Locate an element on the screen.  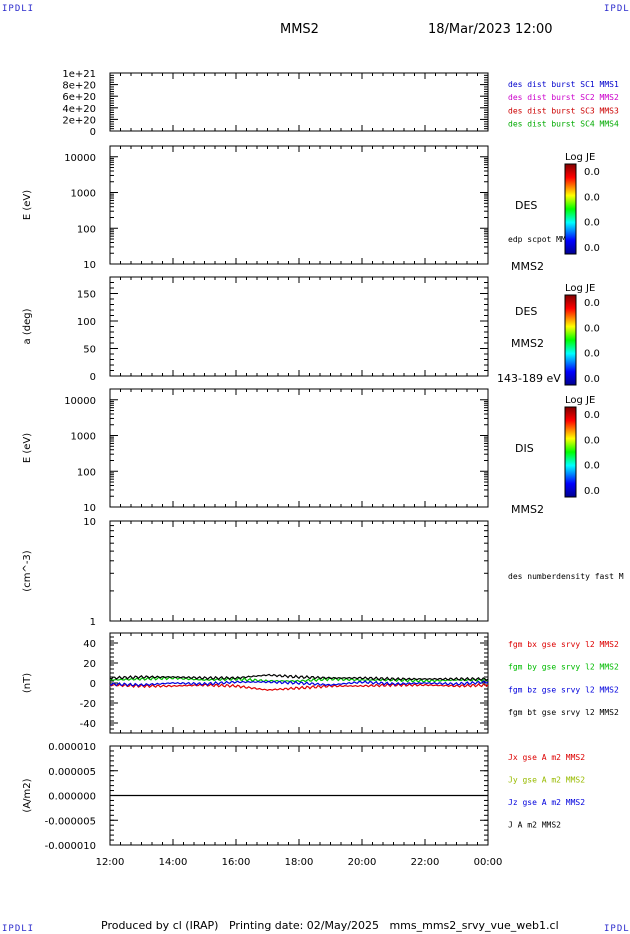
y-tick-label: 2e+20 is located at coordinates (79, 120).